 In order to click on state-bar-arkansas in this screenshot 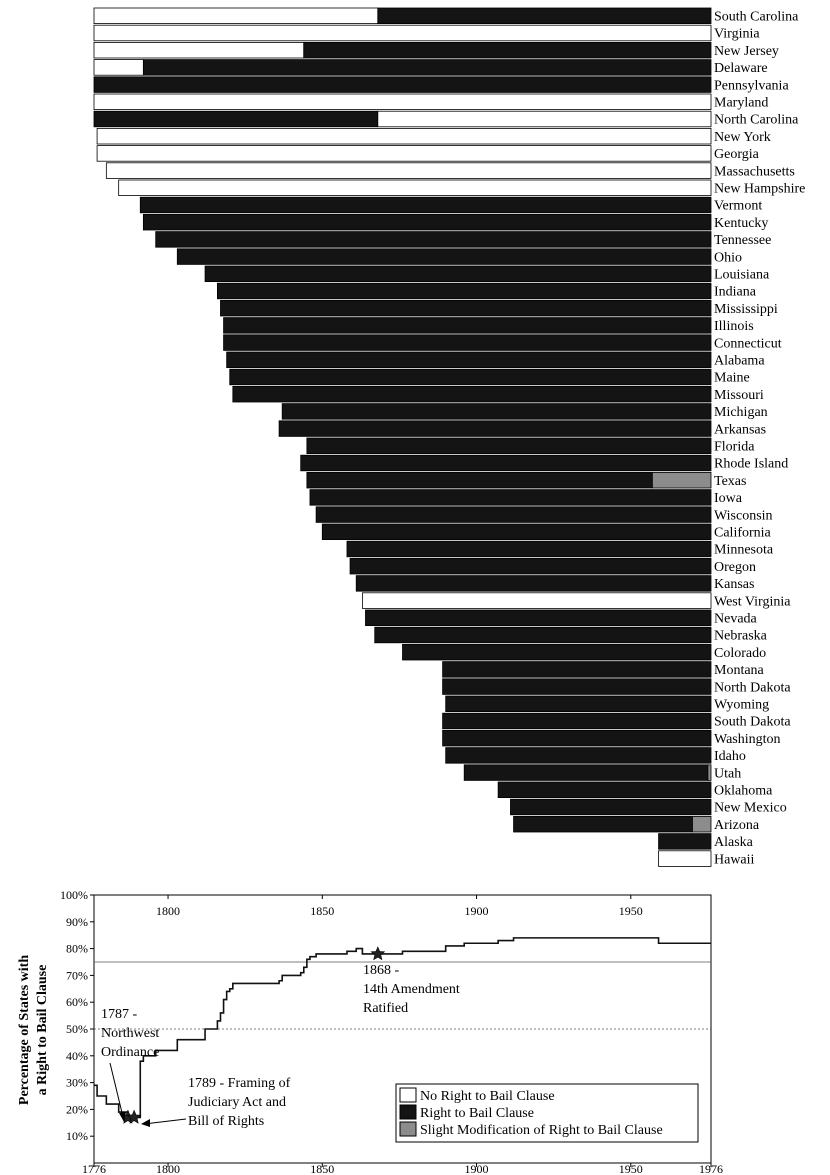, I will do `click(495, 428)`.